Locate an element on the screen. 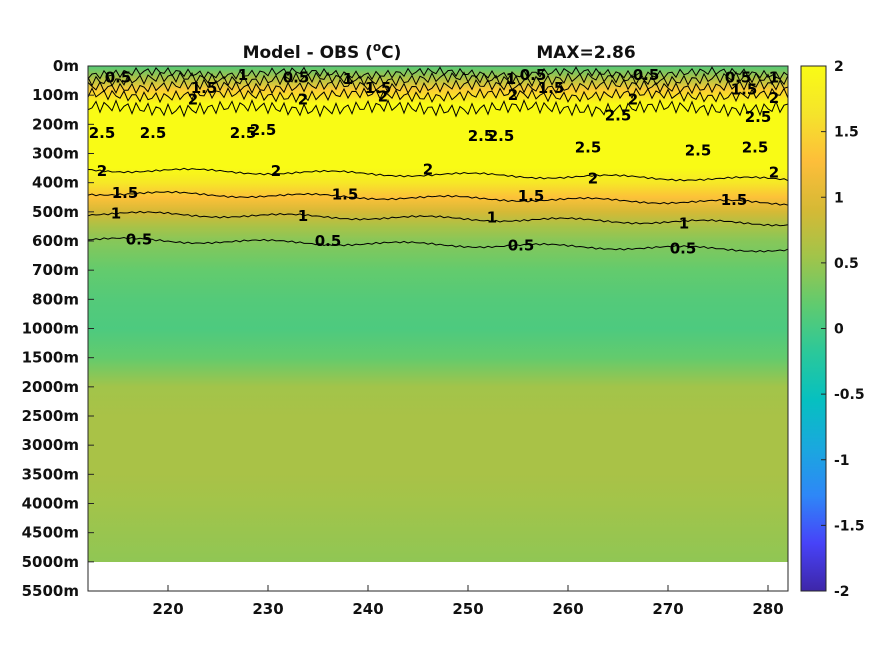 Image resolution: width=875 pixels, height=656 pixels. colorbar-ticks: 2 1.5 1 0.5 0 -0.5 -1 -1.5 -2 is located at coordinates (843, 329).